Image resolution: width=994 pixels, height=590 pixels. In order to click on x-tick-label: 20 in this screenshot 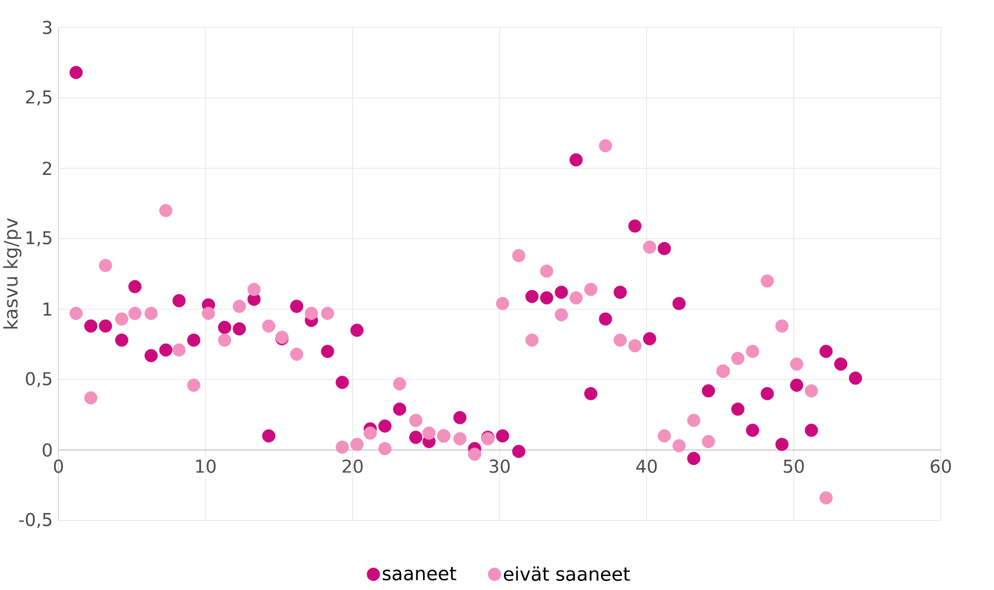, I will do `click(352, 466)`.